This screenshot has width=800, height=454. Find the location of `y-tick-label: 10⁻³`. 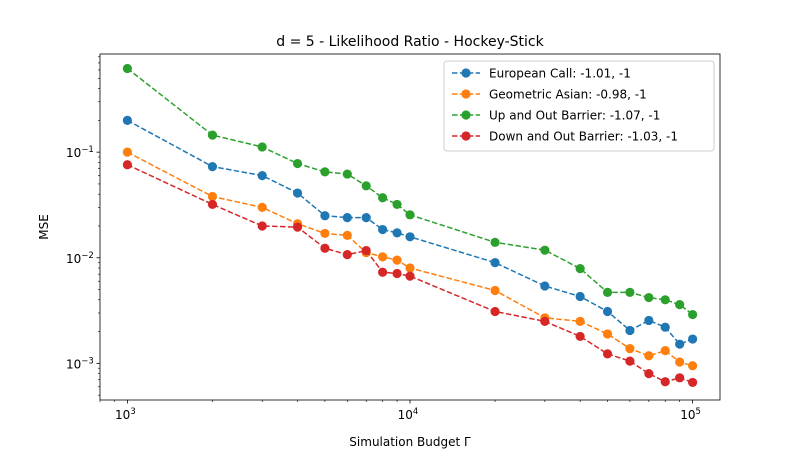

y-tick-label: 10⁻³ is located at coordinates (80, 363).